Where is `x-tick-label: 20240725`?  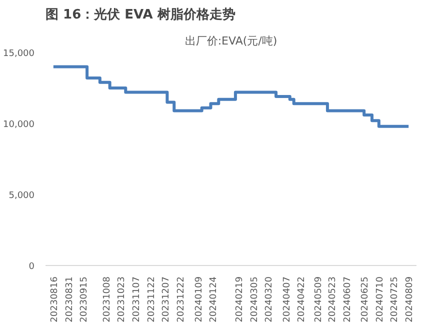
x-tick-label: 20240725 is located at coordinates (395, 299).